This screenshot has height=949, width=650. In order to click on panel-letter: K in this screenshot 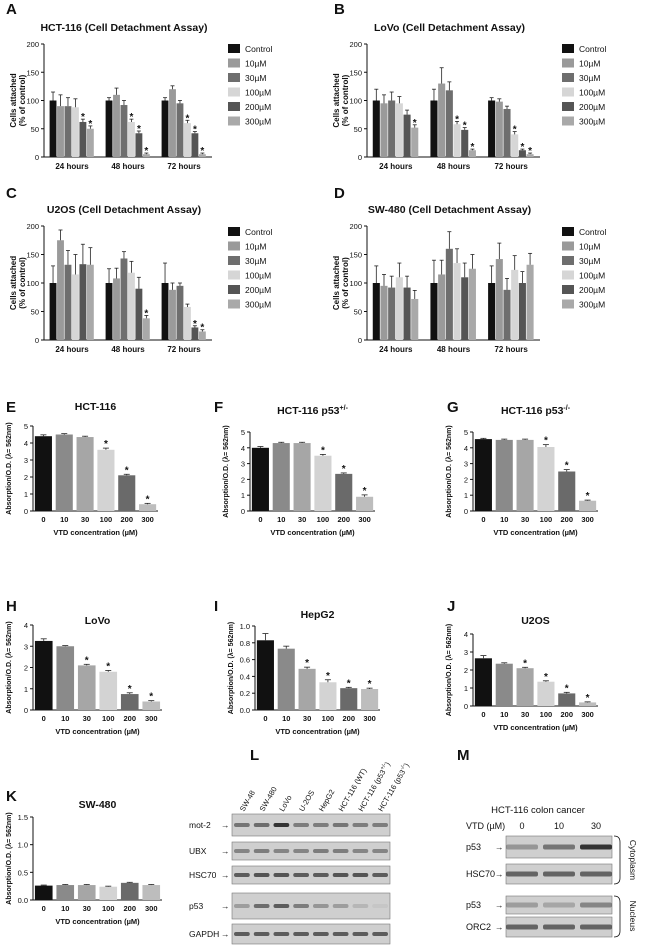, I will do `click(11, 796)`.